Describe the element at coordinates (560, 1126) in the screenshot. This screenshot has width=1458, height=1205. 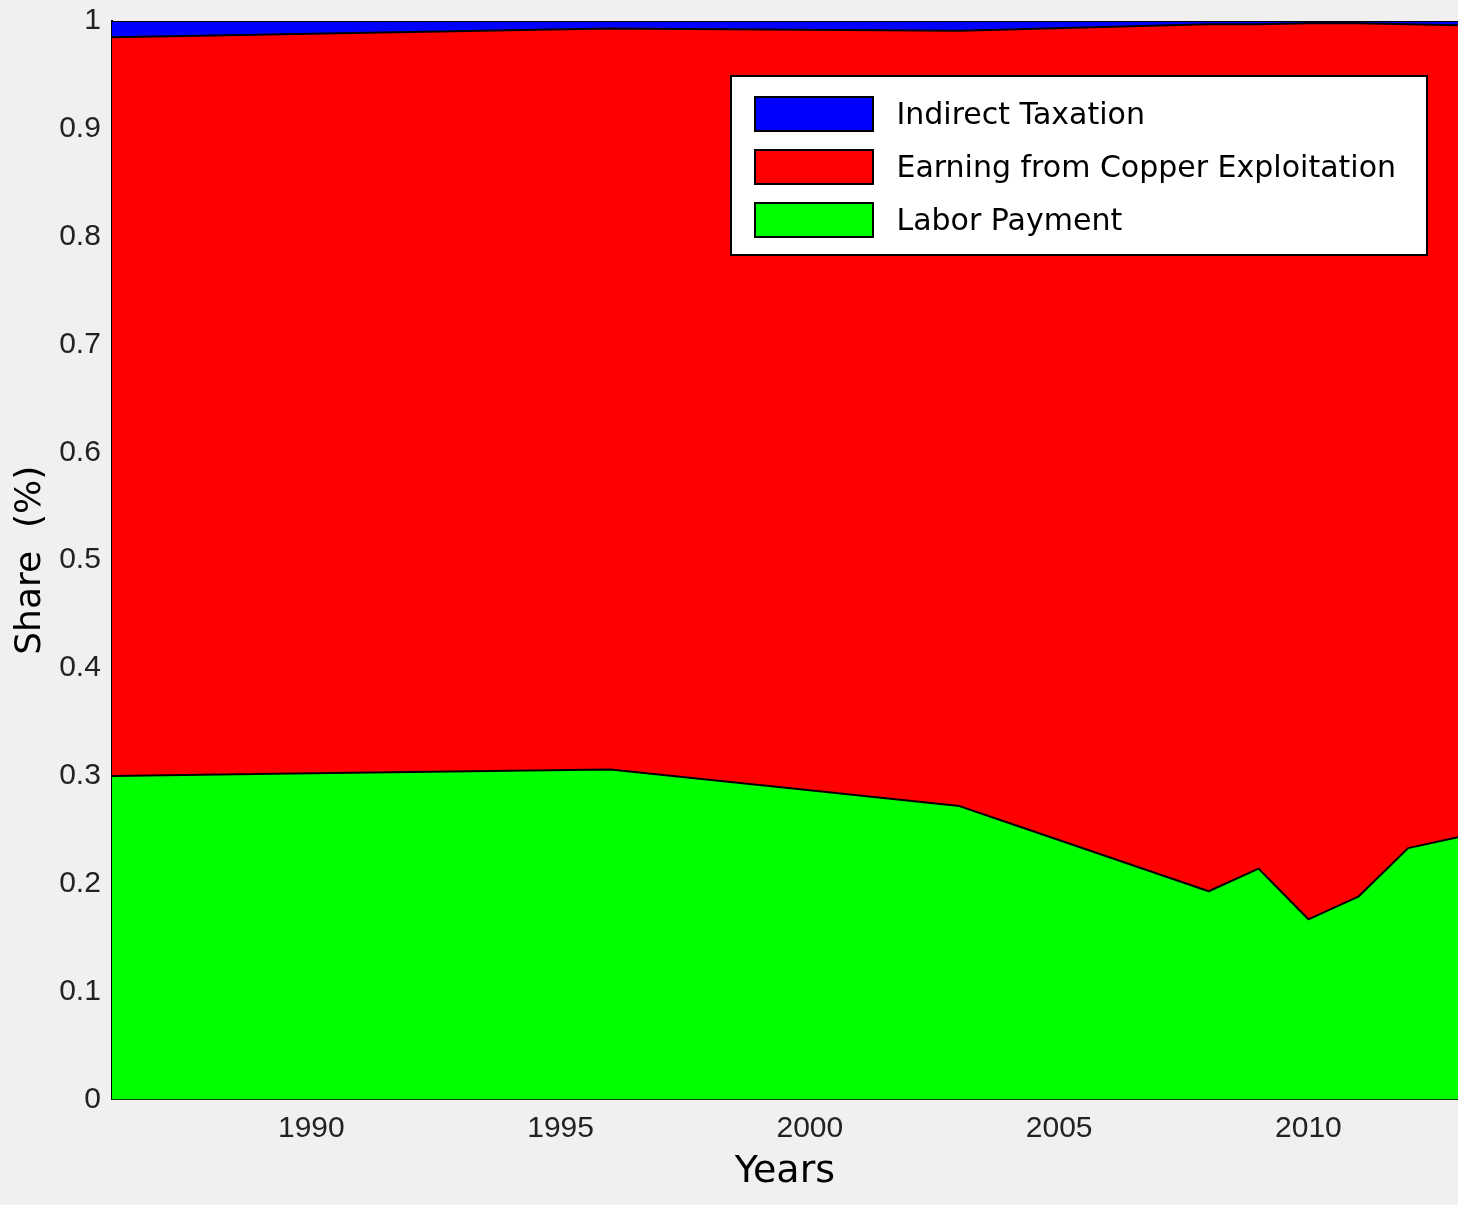
I see `x-tick-label: 1995` at that location.